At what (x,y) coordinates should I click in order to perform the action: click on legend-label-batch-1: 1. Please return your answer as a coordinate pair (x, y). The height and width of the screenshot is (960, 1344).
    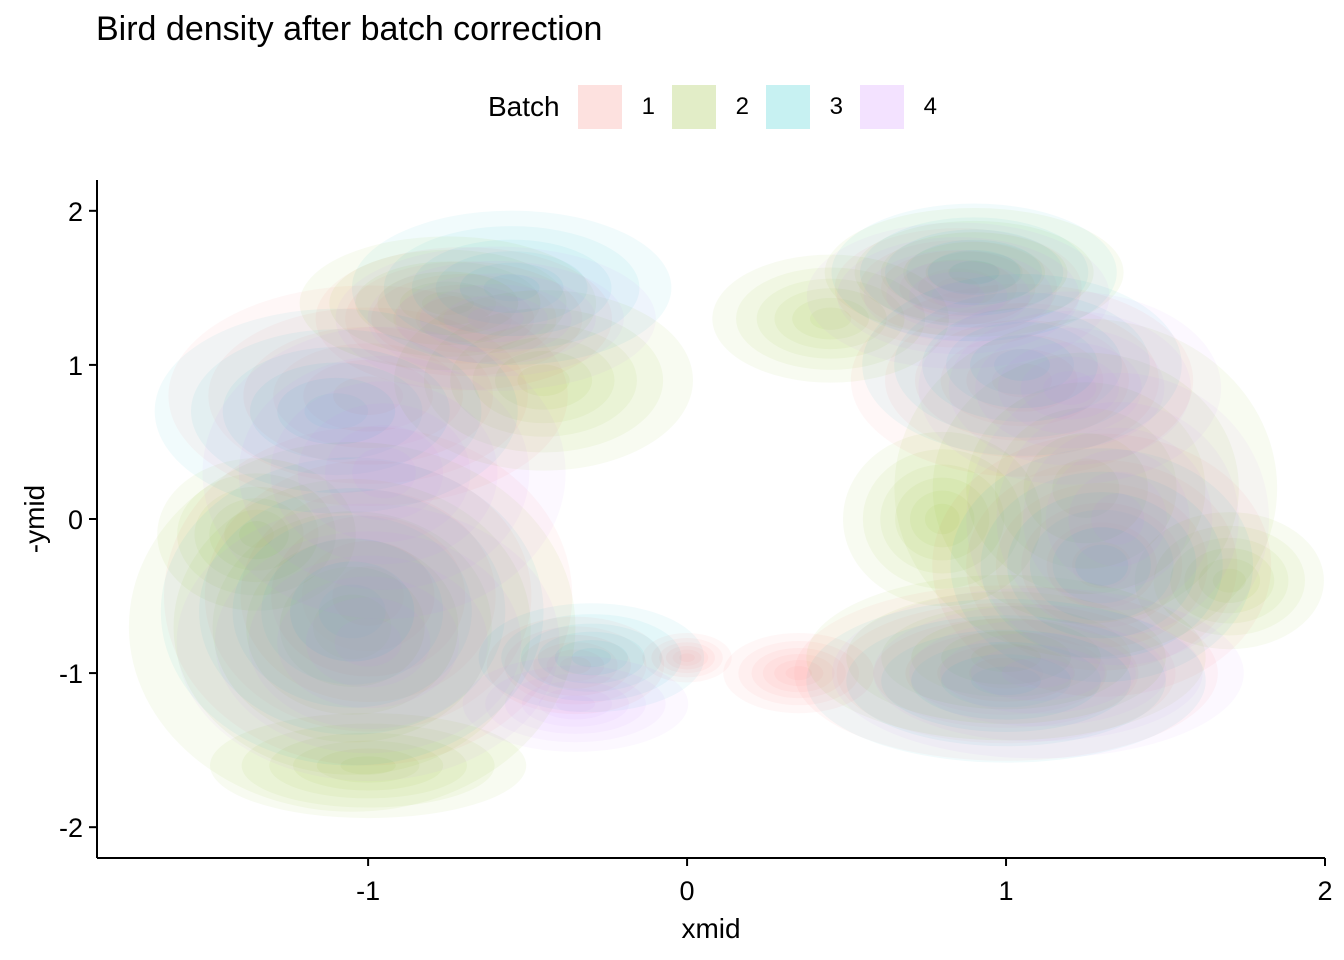
    Looking at the image, I should click on (648, 106).